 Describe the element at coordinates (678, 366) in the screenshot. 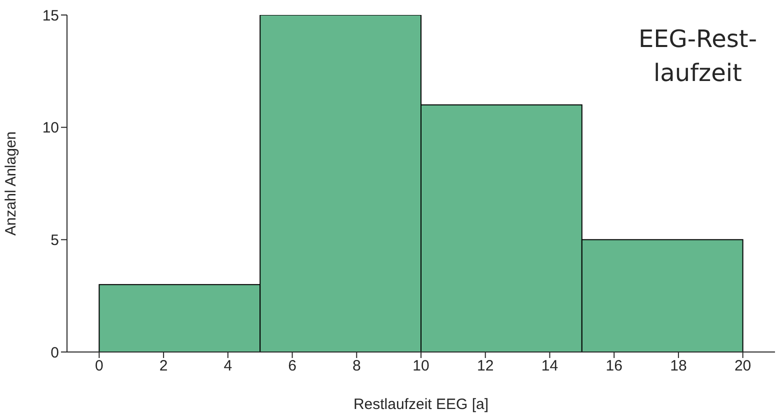

I see `x-tick-label: 18` at that location.